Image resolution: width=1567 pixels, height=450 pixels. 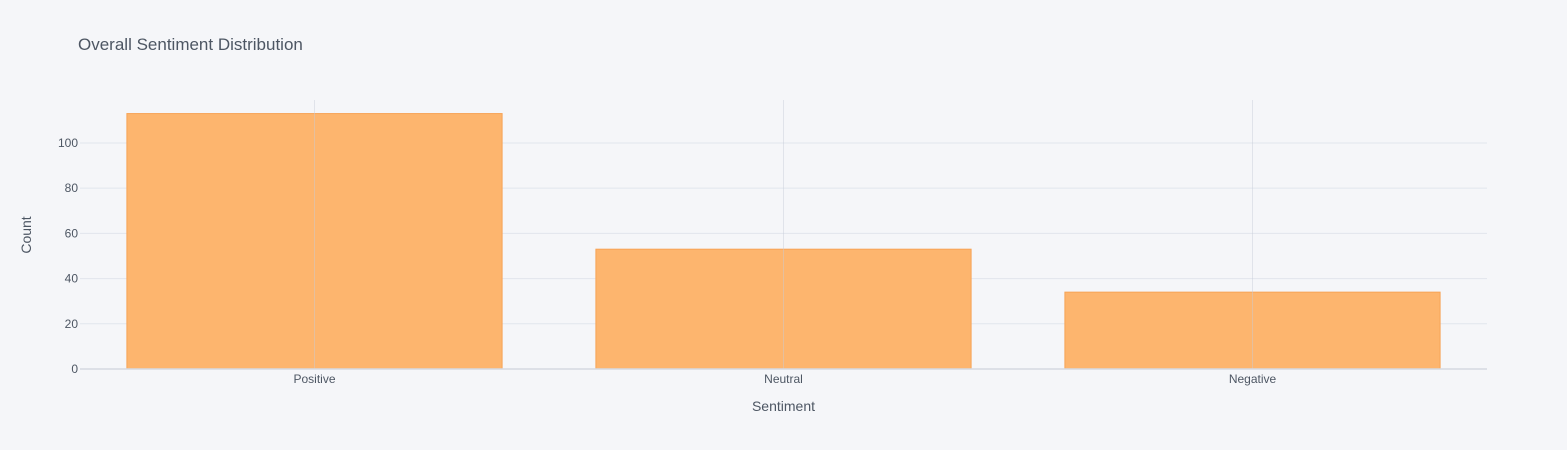 What do you see at coordinates (1252, 330) in the screenshot?
I see `bar-negative` at bounding box center [1252, 330].